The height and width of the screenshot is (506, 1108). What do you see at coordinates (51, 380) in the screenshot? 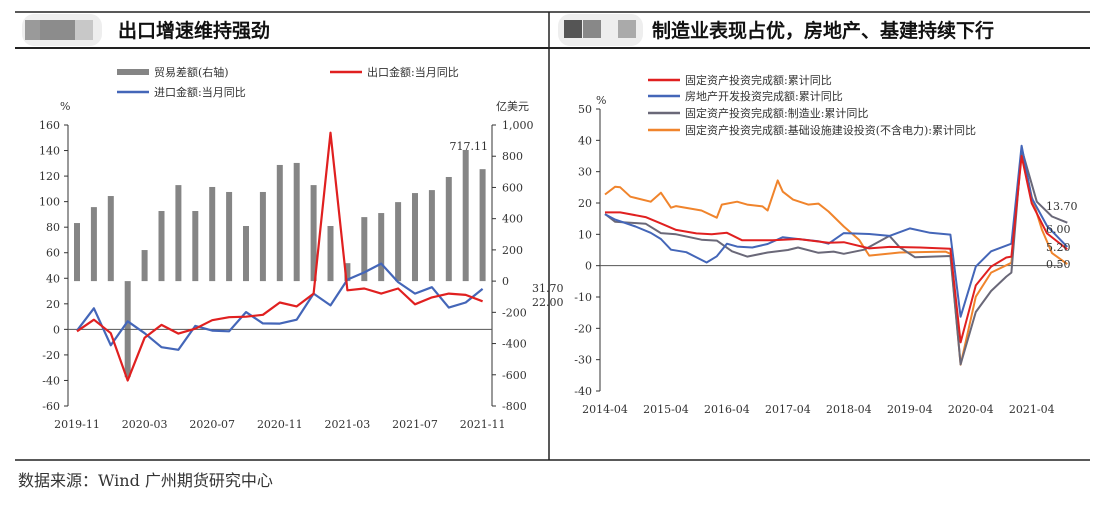
I see `y-tick-label-left: -40` at bounding box center [51, 380].